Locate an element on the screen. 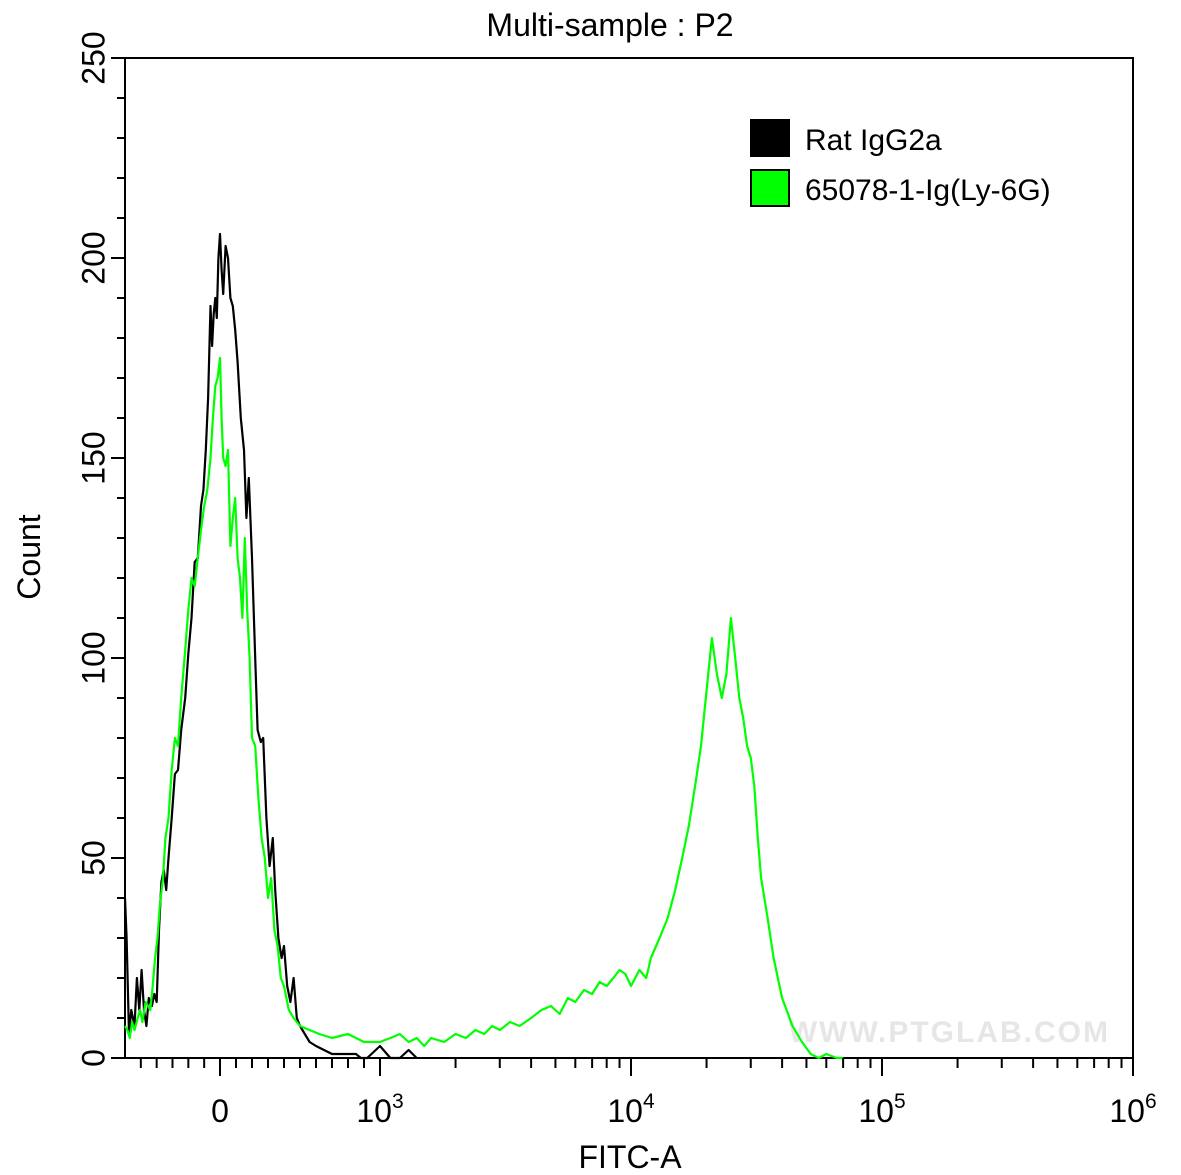 The image size is (1181, 1175). y-tick-label: 150 is located at coordinates (93, 457).